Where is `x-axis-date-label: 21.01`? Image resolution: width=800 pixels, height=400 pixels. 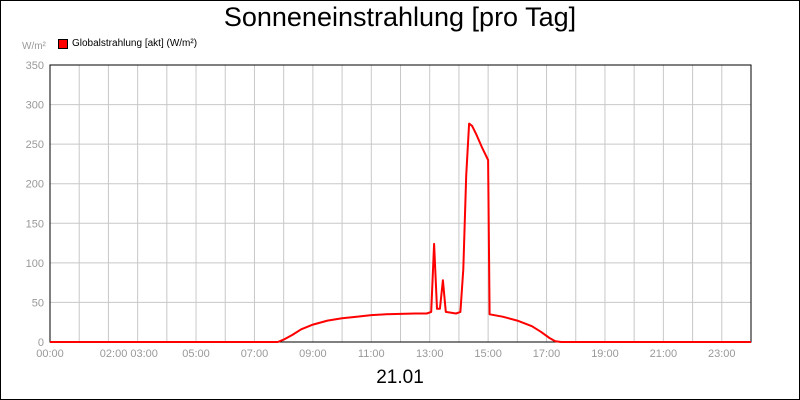
x-axis-date-label: 21.01 is located at coordinates (400, 377).